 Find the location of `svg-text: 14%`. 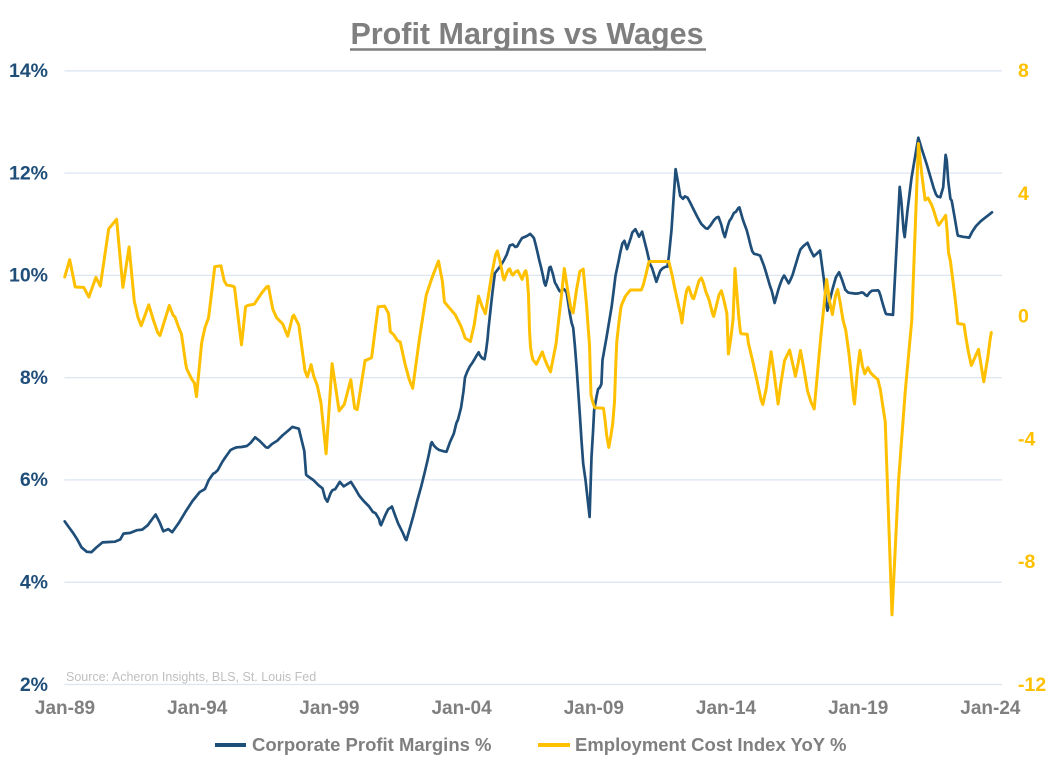

svg-text: 14% is located at coordinates (28, 71).